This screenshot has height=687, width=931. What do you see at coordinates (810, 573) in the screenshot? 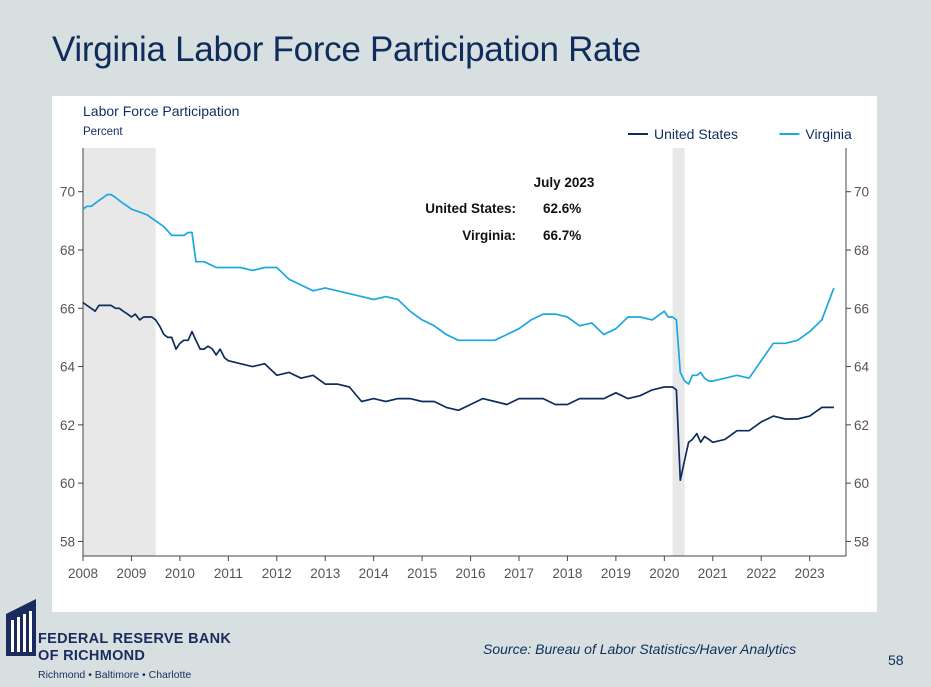
I see `x-tick-label: 2023` at bounding box center [810, 573].